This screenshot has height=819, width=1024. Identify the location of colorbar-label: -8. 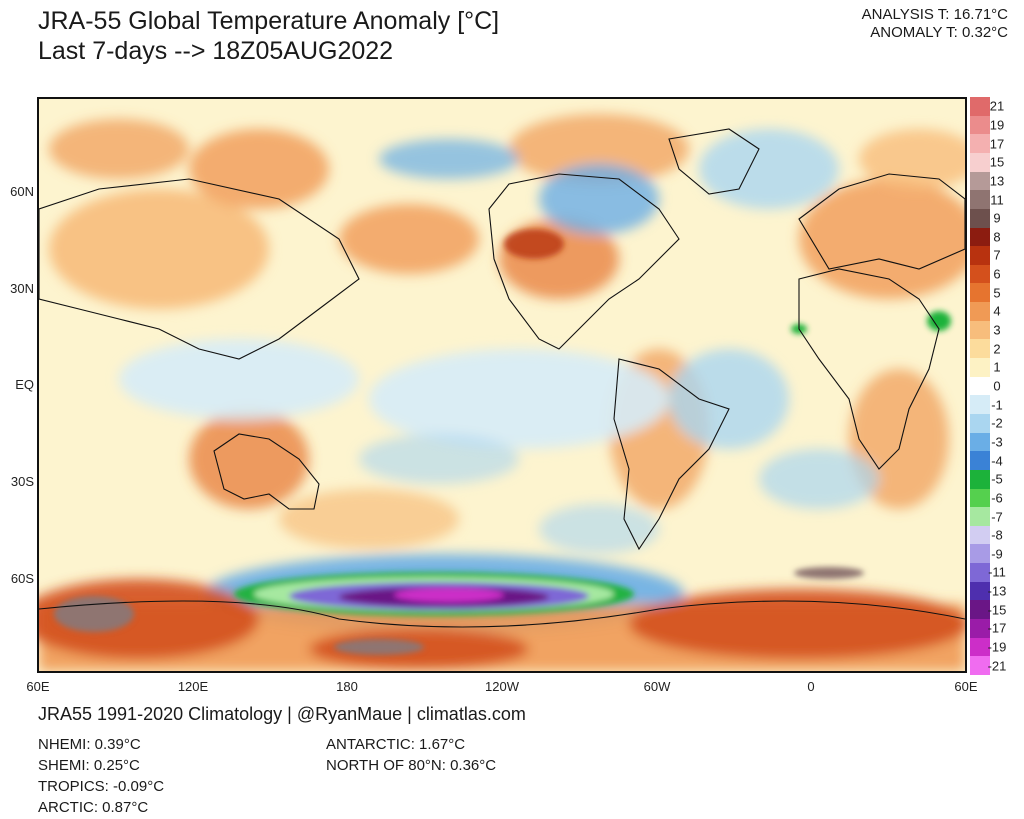
(997, 535).